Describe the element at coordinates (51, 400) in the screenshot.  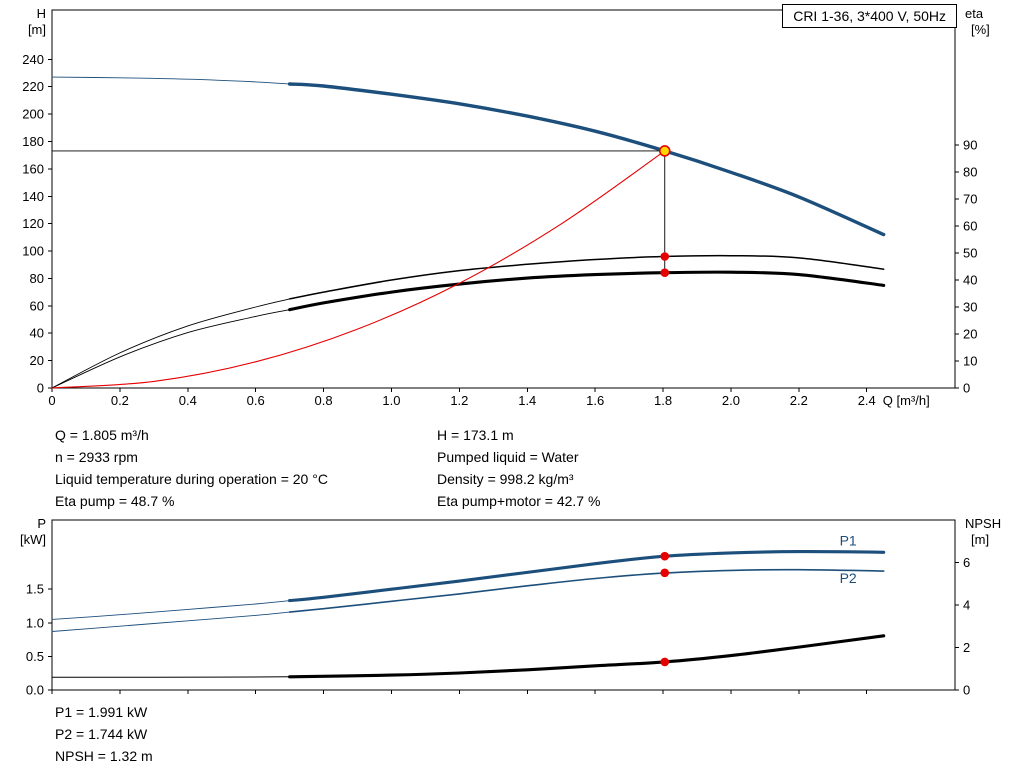
I see `x-tick-label: 0` at that location.